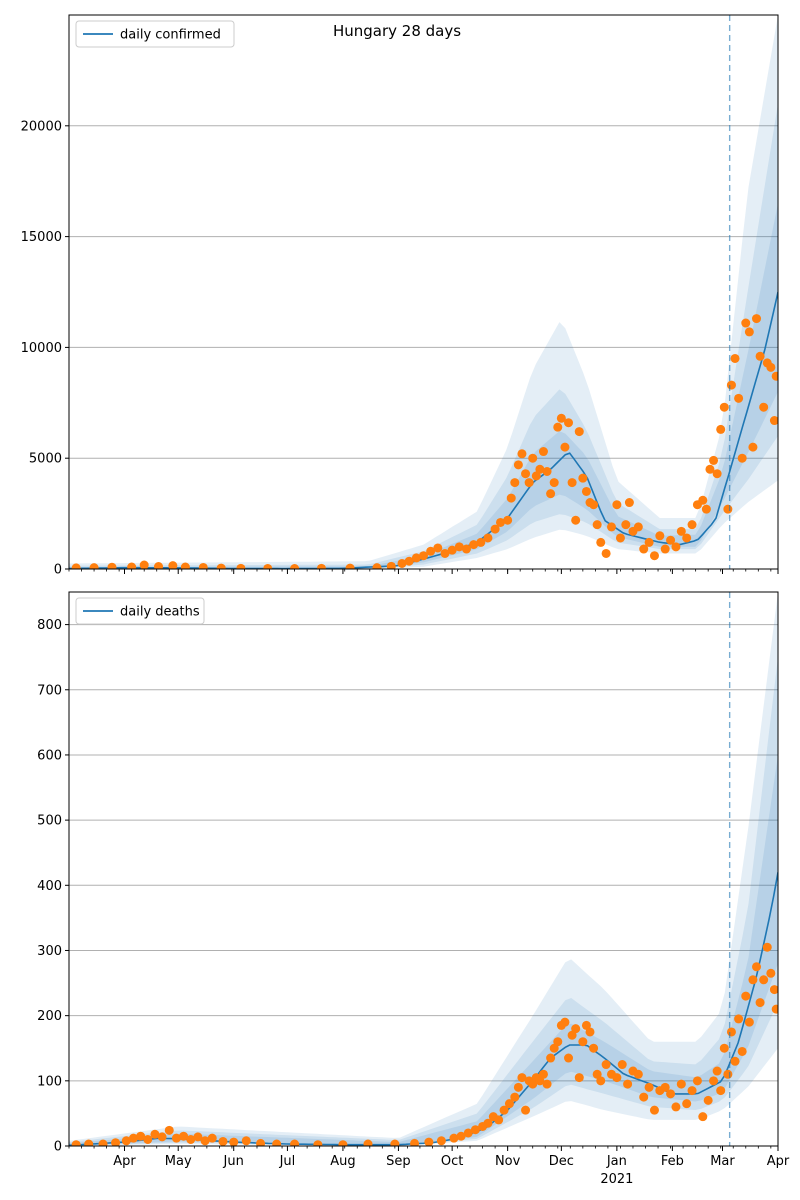 This screenshot has width=800, height=1200. I want to click on y-tick-label: 5000, so click(45, 459).